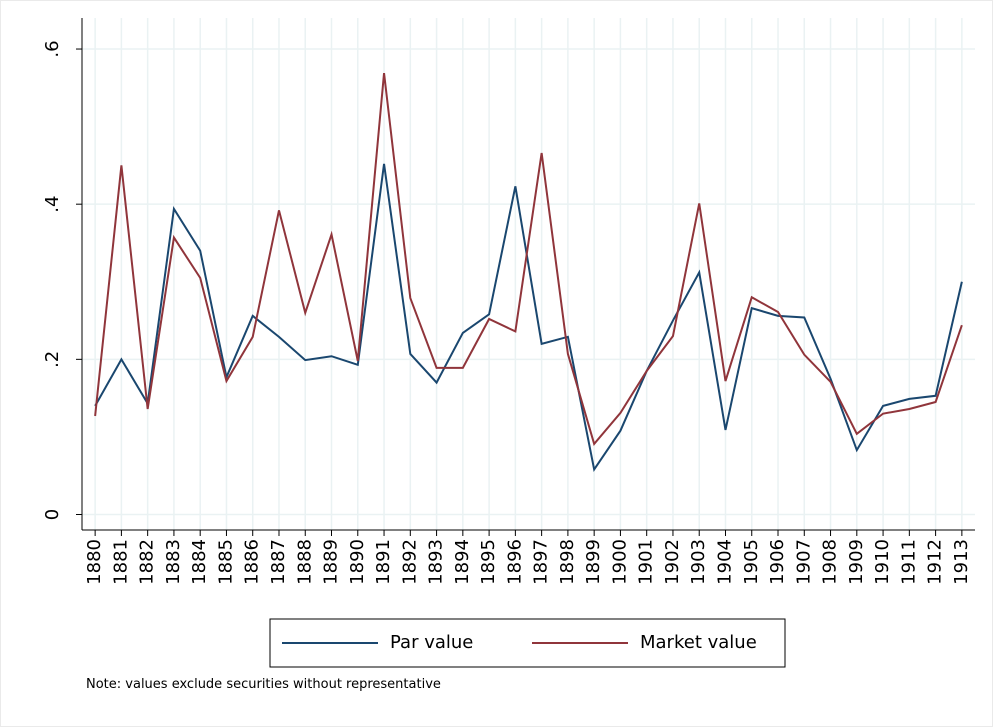 The width and height of the screenshot is (993, 727). Describe the element at coordinates (431, 642) in the screenshot. I see `legend-label: Par value` at that location.